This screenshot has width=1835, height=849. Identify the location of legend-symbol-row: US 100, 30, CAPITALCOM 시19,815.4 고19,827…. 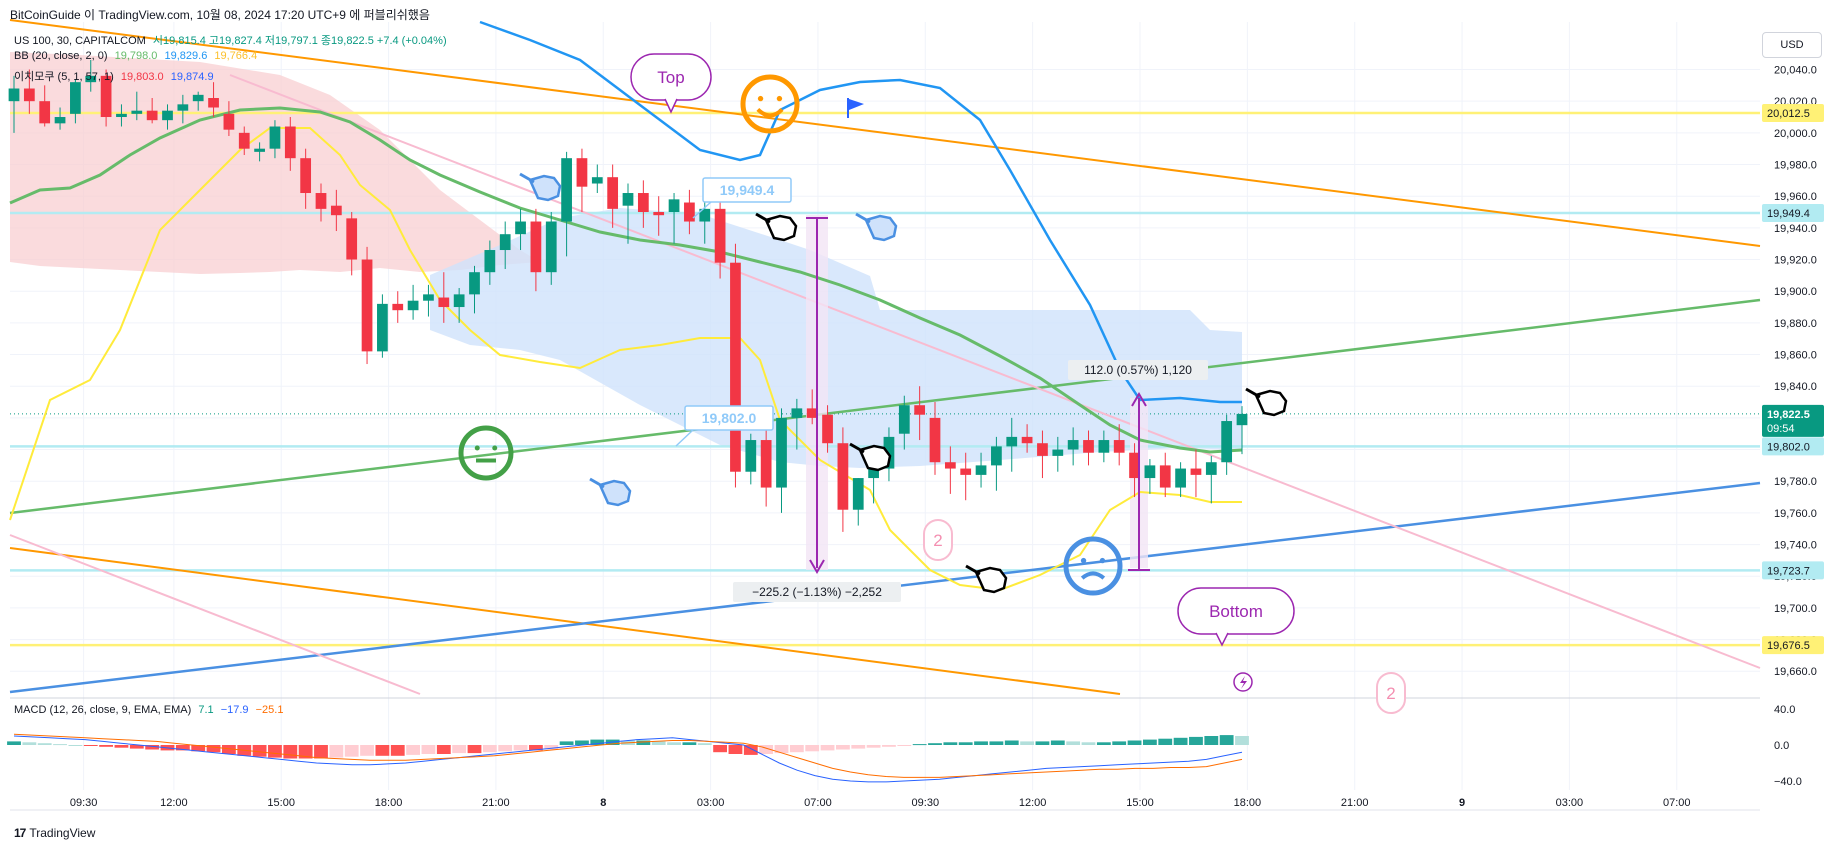
(232, 40).